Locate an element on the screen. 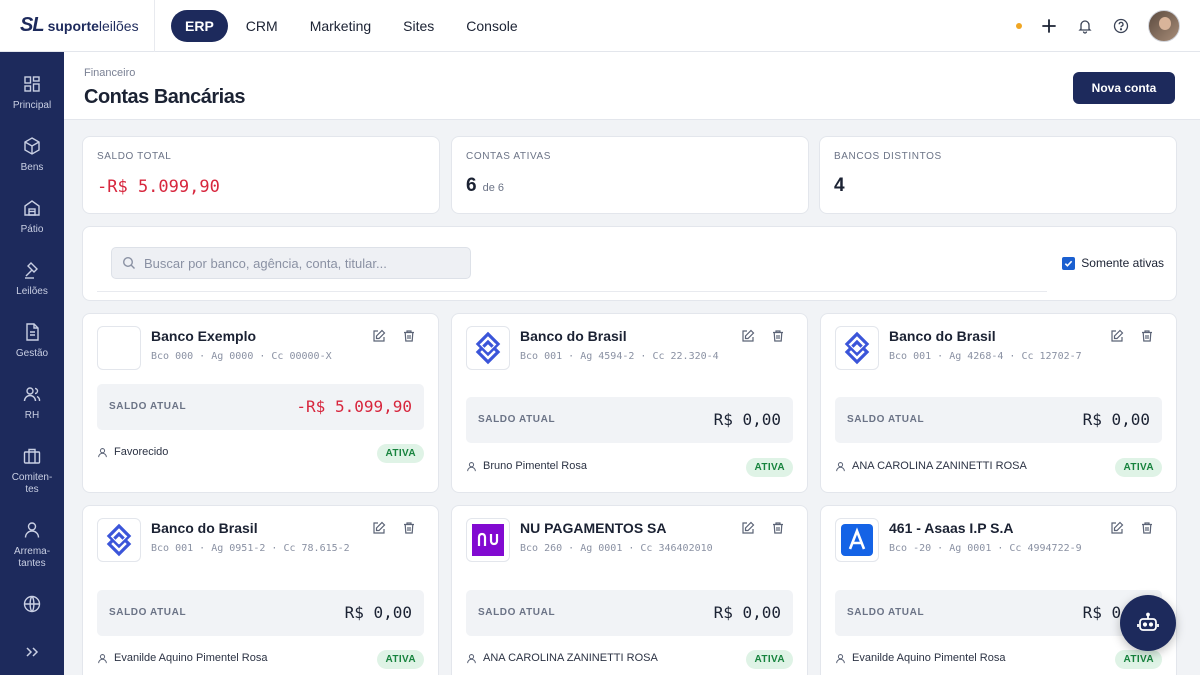 Image resolution: width=1200 pixels, height=675 pixels. nav-erp: ERP is located at coordinates (199, 25).